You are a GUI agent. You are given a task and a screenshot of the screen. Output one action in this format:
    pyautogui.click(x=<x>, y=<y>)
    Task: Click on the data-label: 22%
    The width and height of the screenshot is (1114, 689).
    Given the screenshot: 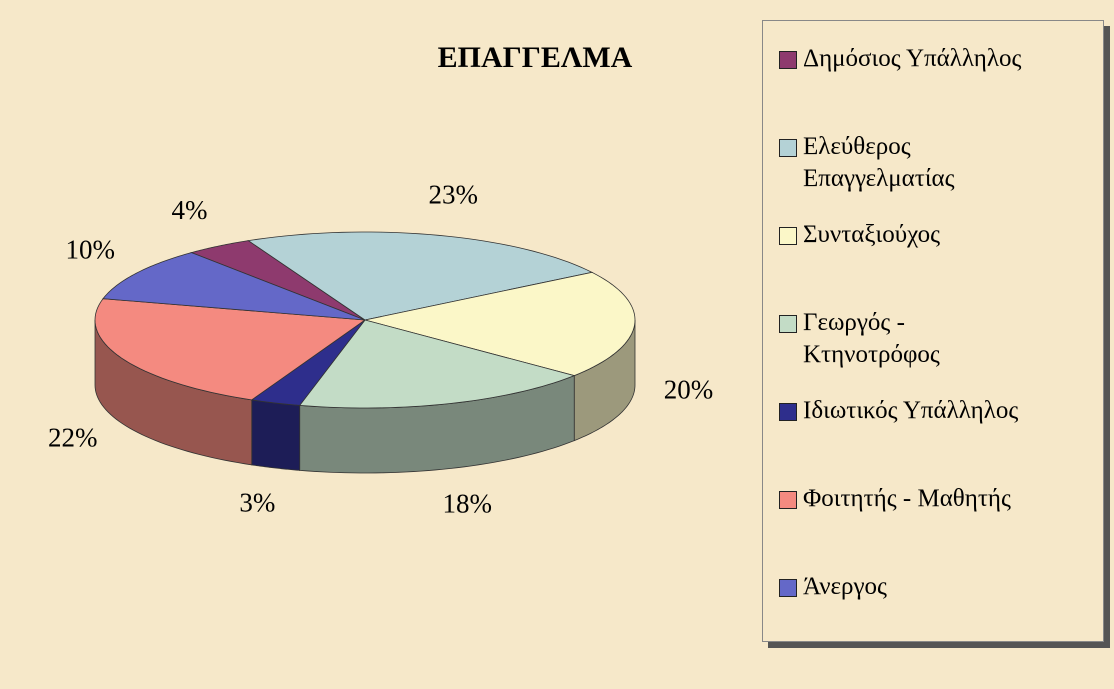 What is the action you would take?
    pyautogui.click(x=73, y=437)
    